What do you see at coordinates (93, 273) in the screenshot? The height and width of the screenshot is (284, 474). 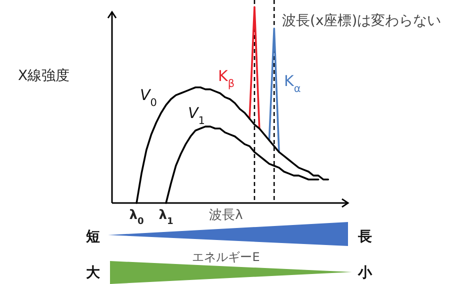 I see `text: 大` at bounding box center [93, 273].